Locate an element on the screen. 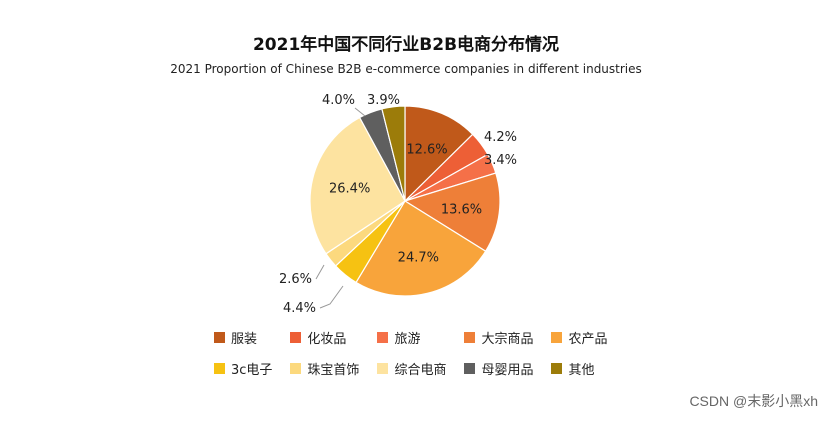 The image size is (832, 421). legend-item-7: 珠宝首饰 is located at coordinates (324, 368).